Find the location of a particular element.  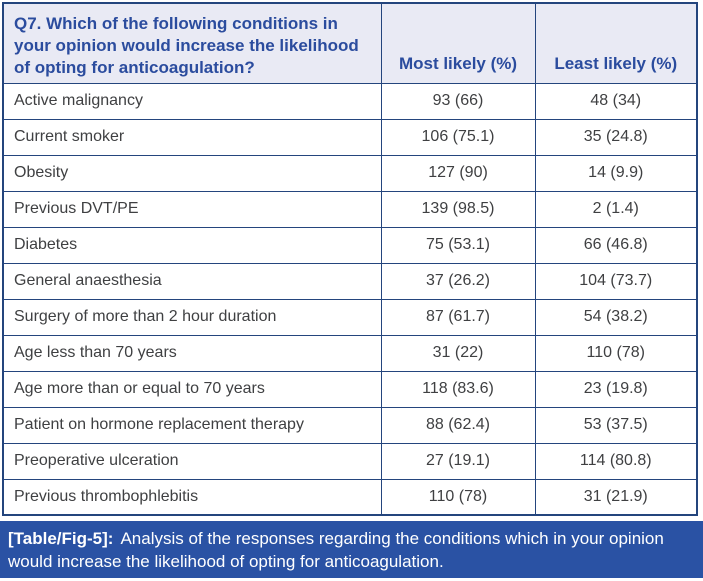

table-row: General anaesthesia 37 (26.2) 104 (73.7) is located at coordinates (350, 281).